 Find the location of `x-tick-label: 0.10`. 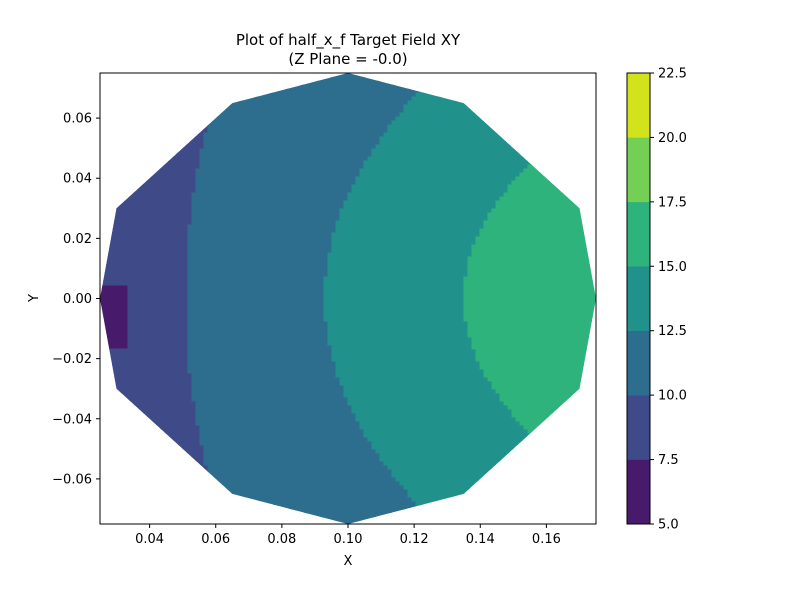

x-tick-label: 0.10 is located at coordinates (348, 539).